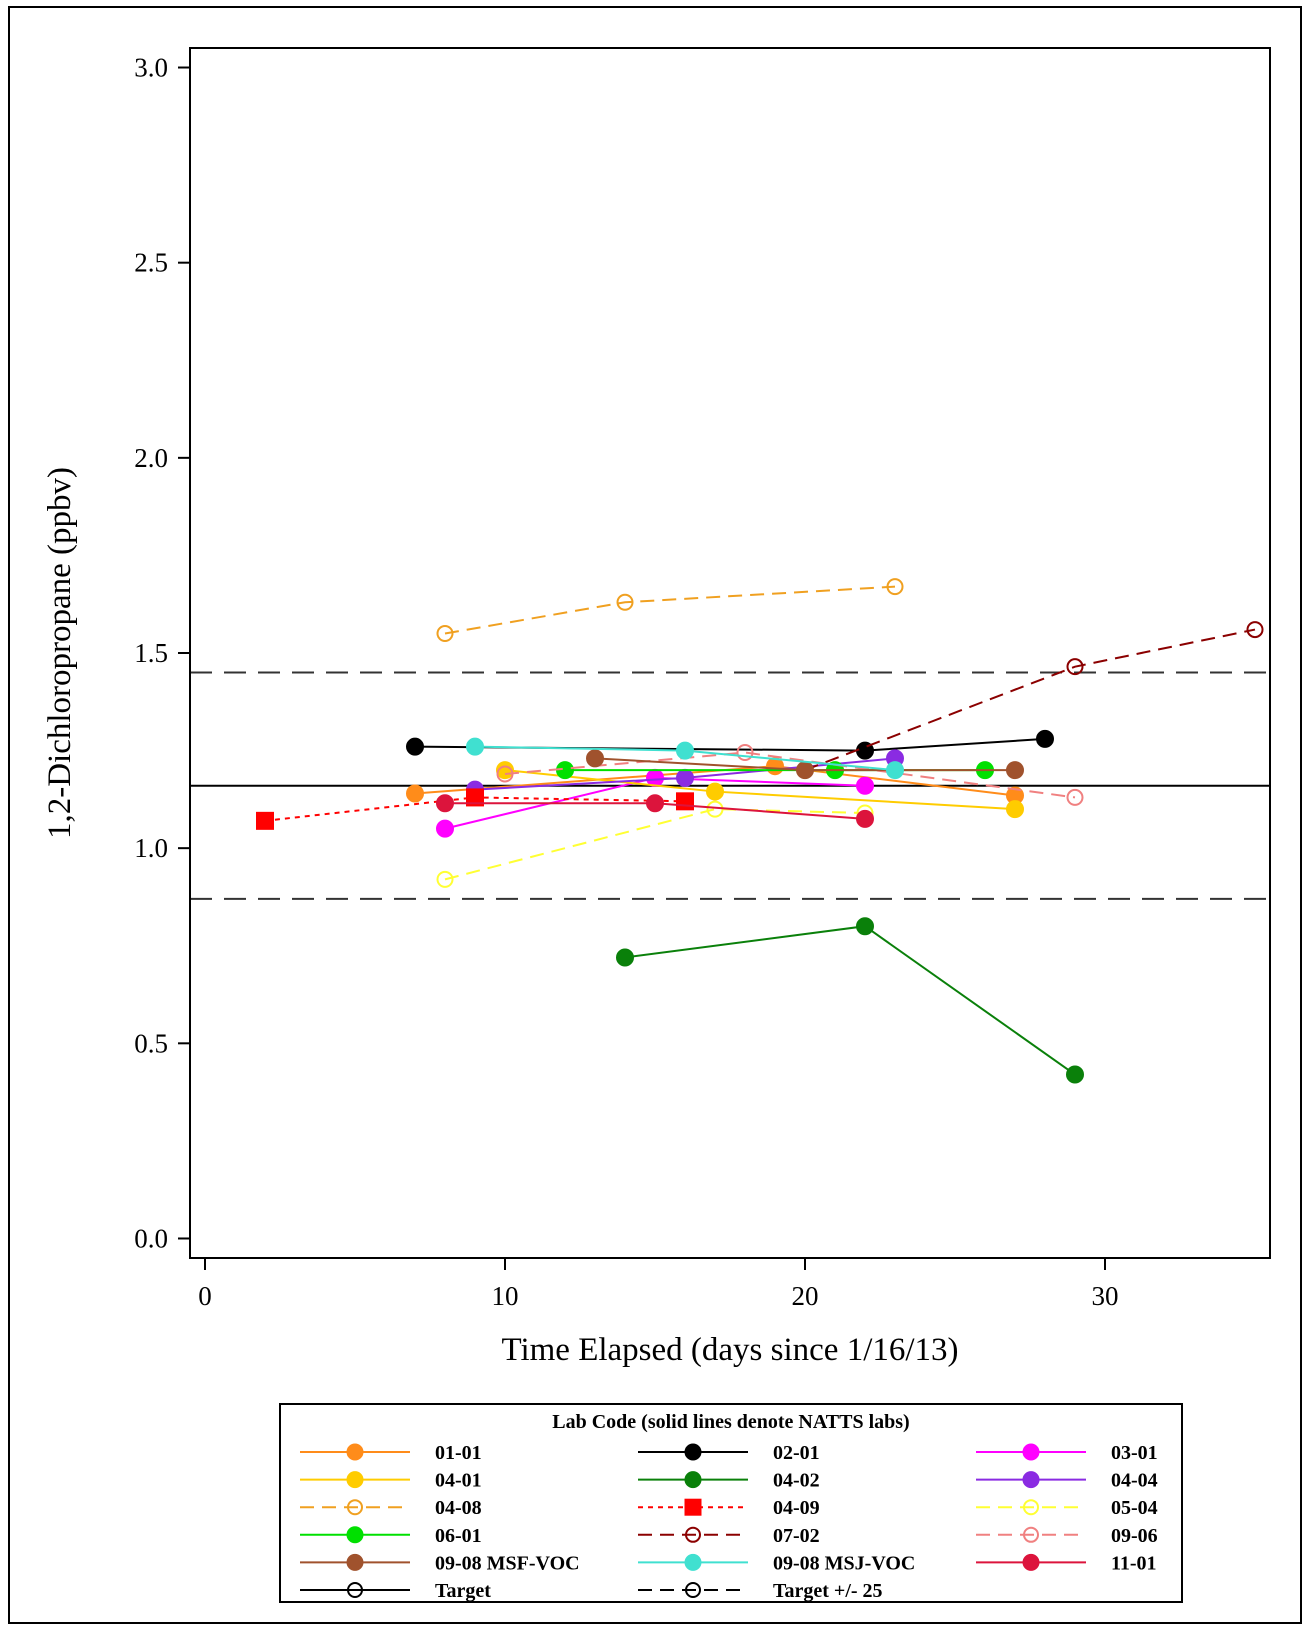 This screenshot has height=1632, width=1312. I want to click on legend-item-04-09: 04-09, so click(729, 1508).